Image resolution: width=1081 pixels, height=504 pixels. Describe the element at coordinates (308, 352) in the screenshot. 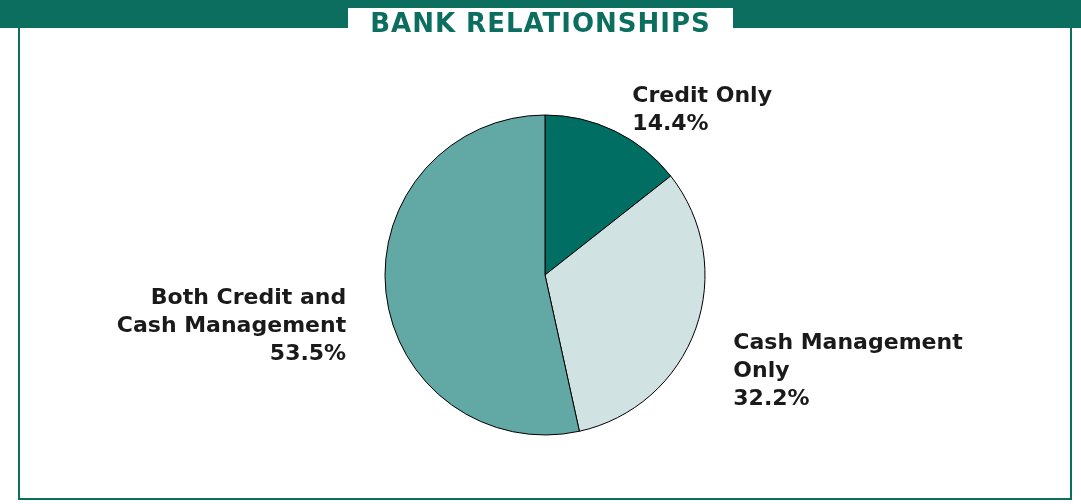

I see `data-label: 53.5%` at that location.